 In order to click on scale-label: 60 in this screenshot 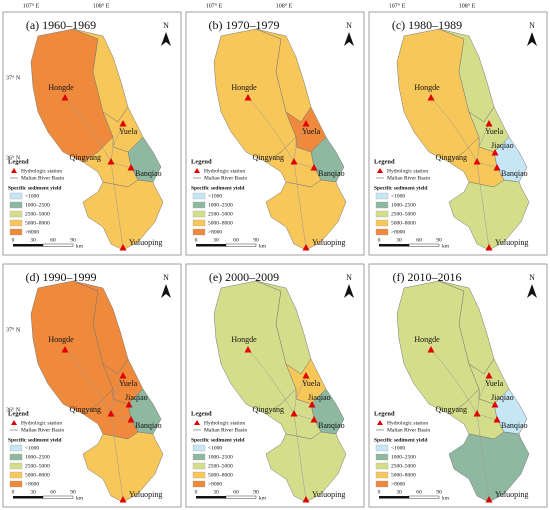, I will do `click(236, 240)`.